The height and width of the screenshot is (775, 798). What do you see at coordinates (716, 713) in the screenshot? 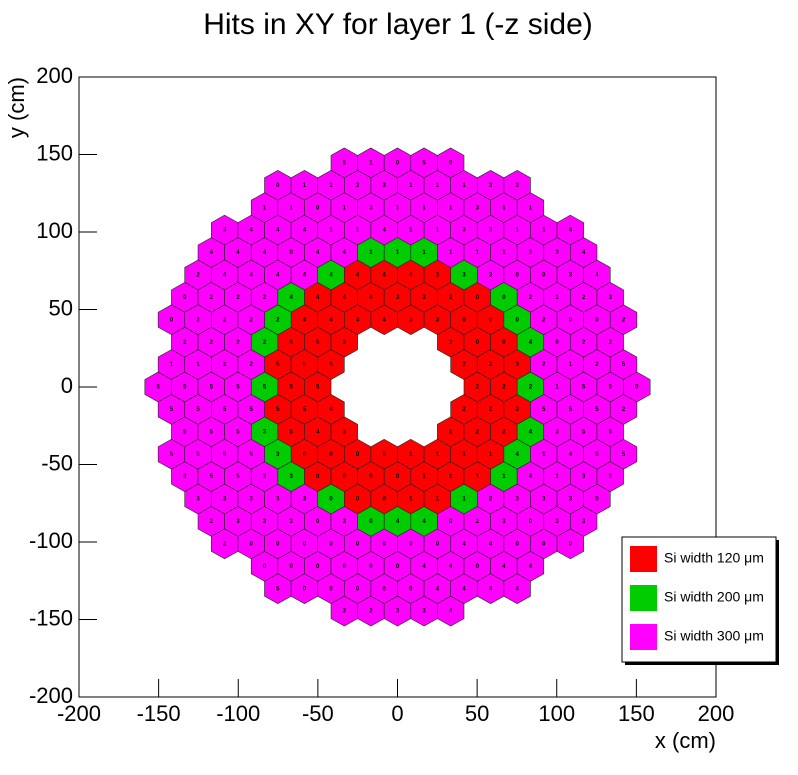
I see `x-tick-label: 200` at bounding box center [716, 713].